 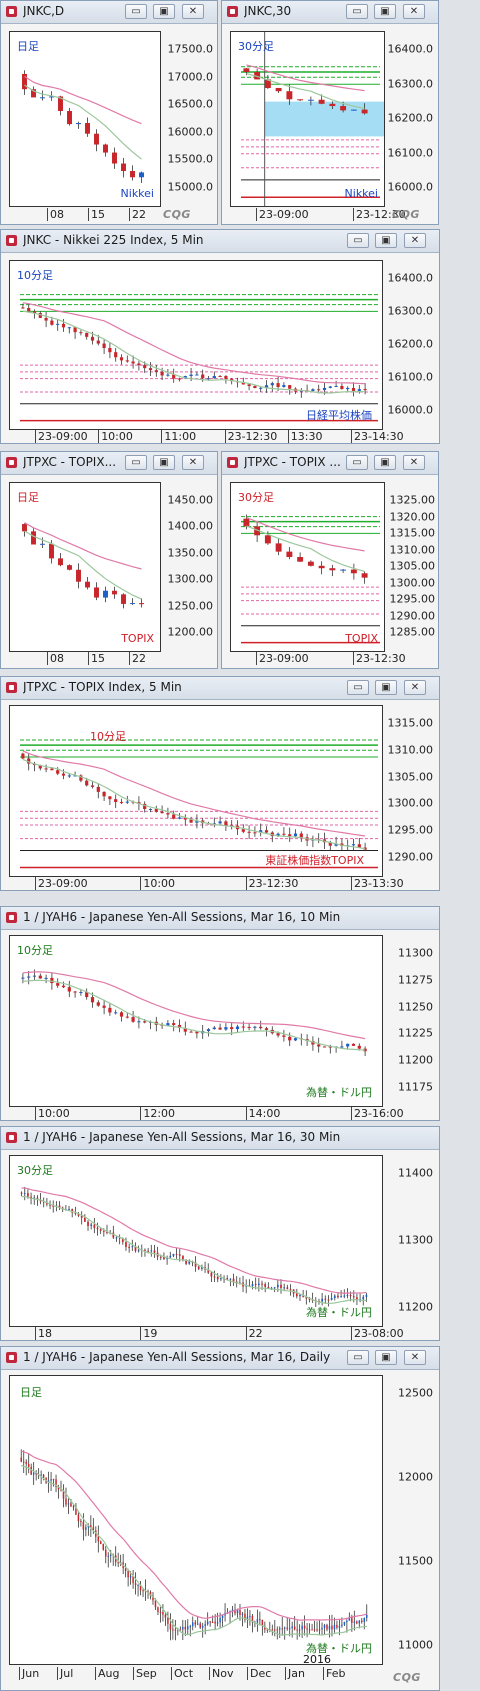 I want to click on chart-plot: 日足 TOPIX, so click(x=85, y=567).